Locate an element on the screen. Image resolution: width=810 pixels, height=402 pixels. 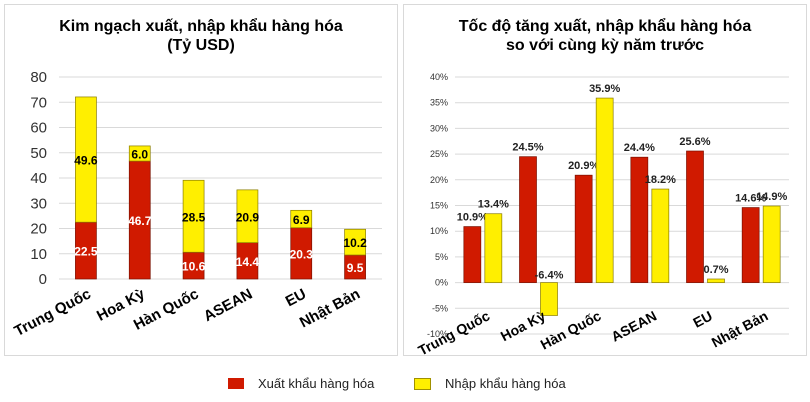
data-label: 20.9% is located at coordinates (583, 166).